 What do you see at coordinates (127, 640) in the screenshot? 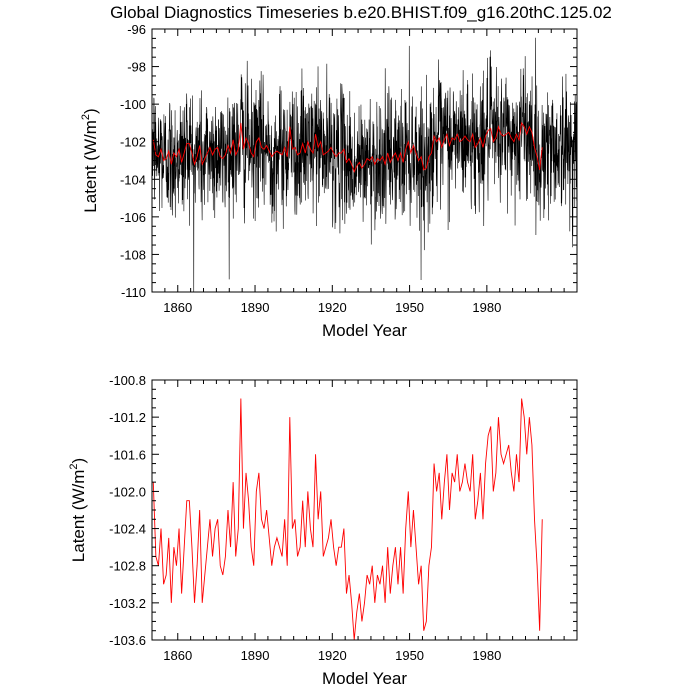
I see `y-tick-label: -103.6` at bounding box center [127, 640].